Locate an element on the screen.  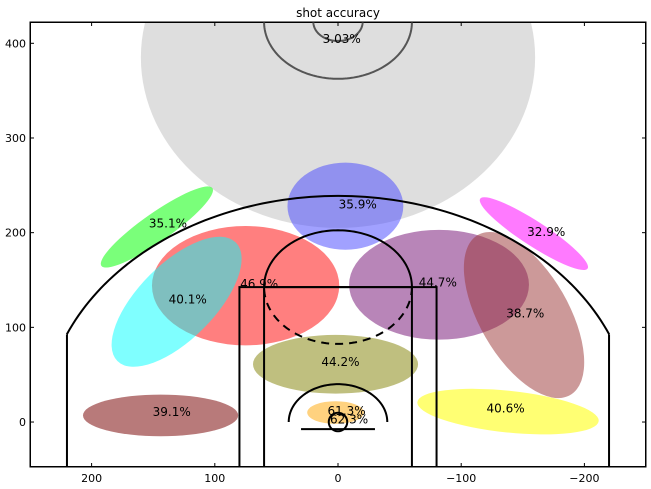
zone-label: 62.3% is located at coordinates (349, 420).